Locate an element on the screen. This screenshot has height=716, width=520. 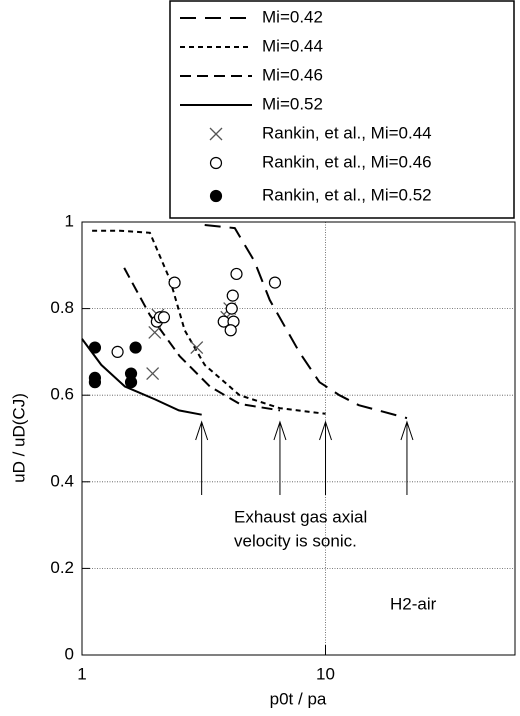
annotation: Exhaust gas axial is located at coordinates (300, 516).